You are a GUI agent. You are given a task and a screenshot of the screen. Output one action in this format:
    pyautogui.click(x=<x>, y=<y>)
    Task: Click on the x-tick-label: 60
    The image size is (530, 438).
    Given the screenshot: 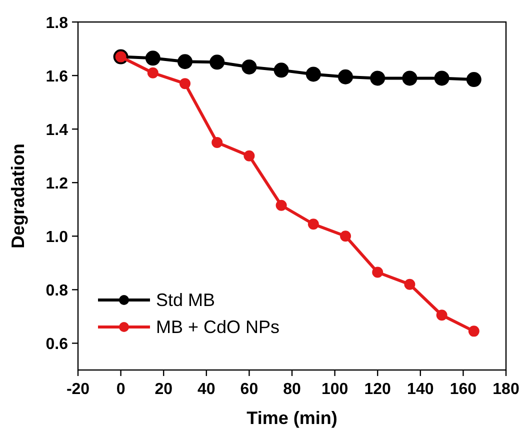 What is the action you would take?
    pyautogui.click(x=249, y=389)
    